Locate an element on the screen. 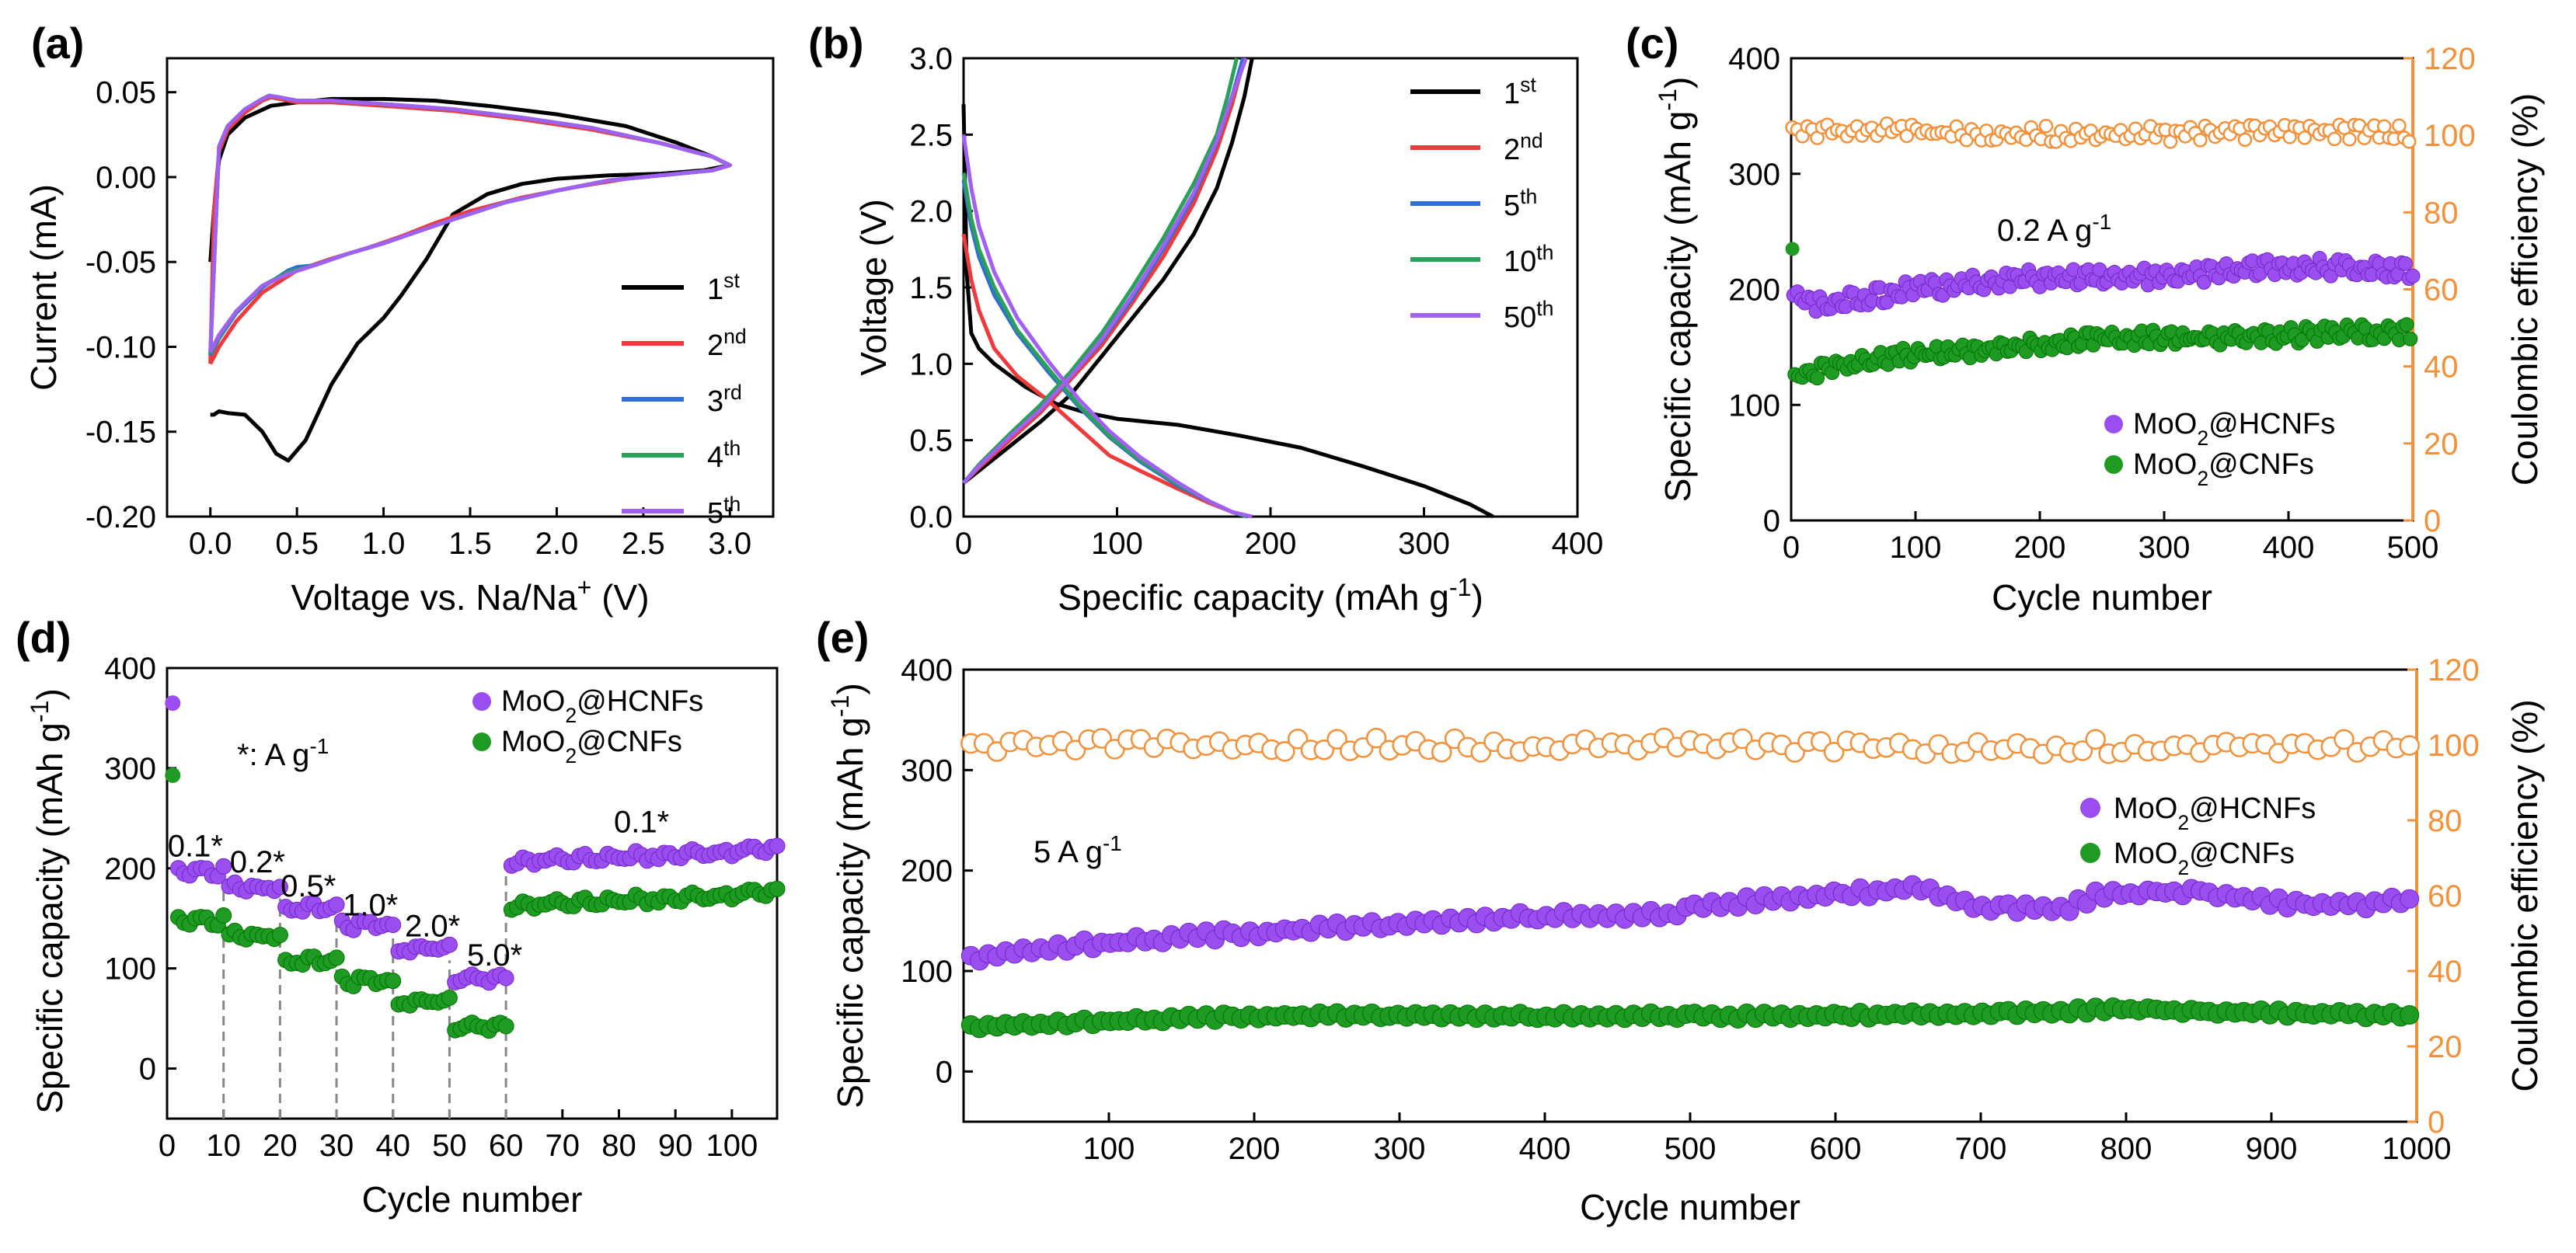 The image size is (2576, 1253). legend-label: 5th is located at coordinates (724, 511).